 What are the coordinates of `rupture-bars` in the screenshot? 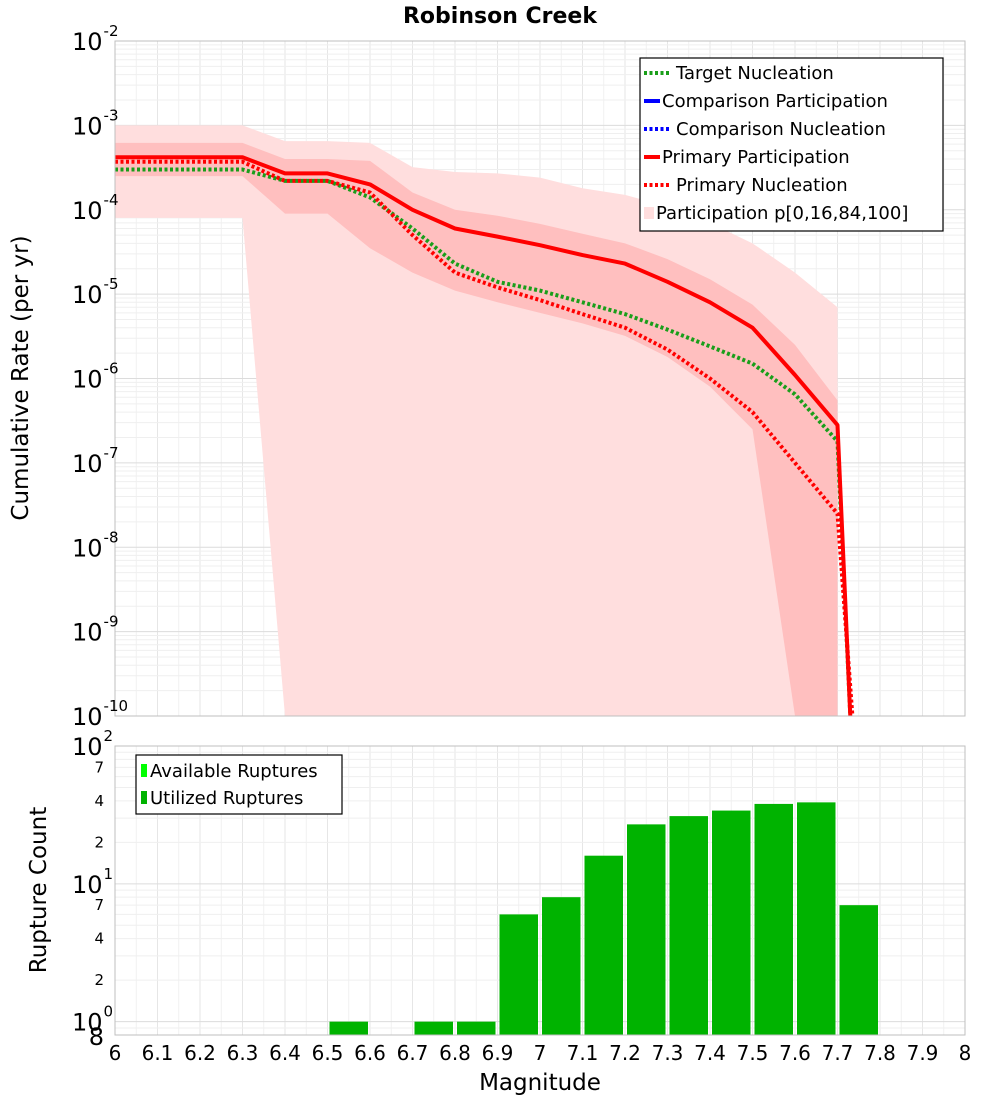 It's located at (603, 918).